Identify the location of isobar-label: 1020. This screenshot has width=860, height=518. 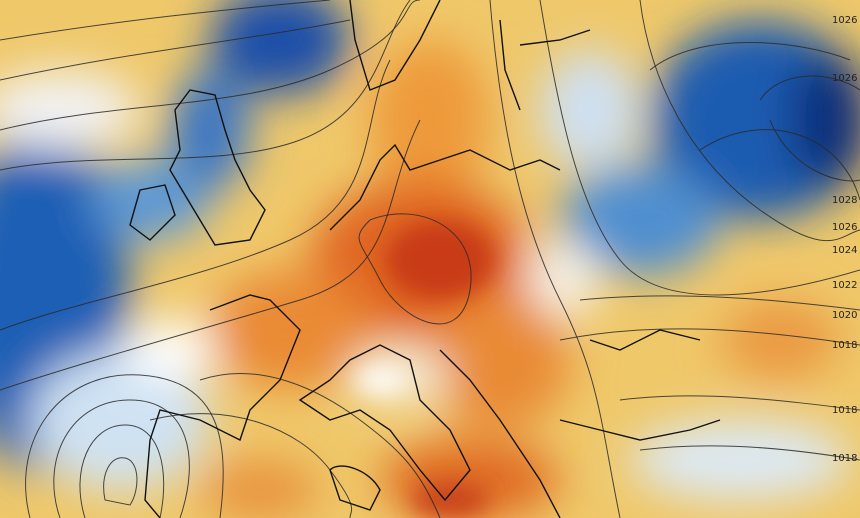
(844, 315).